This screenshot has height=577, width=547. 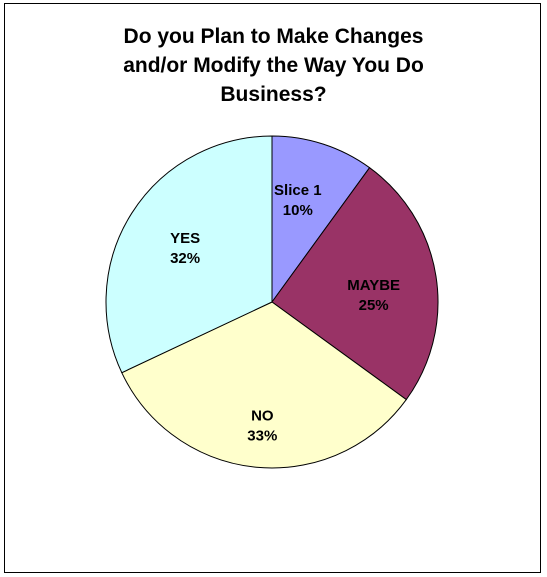 I want to click on slice-percent-label: 25%, so click(x=374, y=305).